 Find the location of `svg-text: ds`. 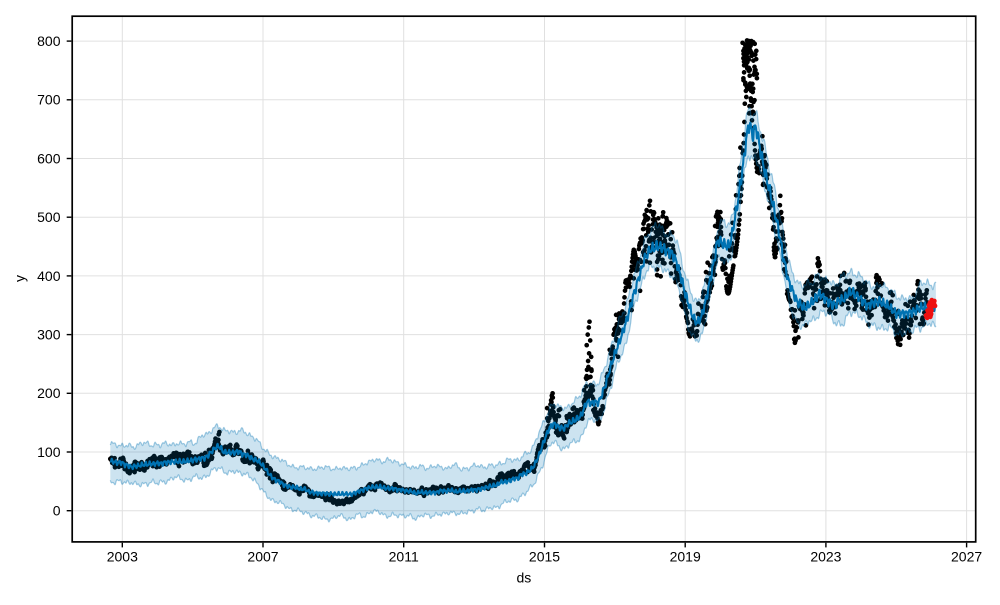

svg-text: ds is located at coordinates (524, 577).